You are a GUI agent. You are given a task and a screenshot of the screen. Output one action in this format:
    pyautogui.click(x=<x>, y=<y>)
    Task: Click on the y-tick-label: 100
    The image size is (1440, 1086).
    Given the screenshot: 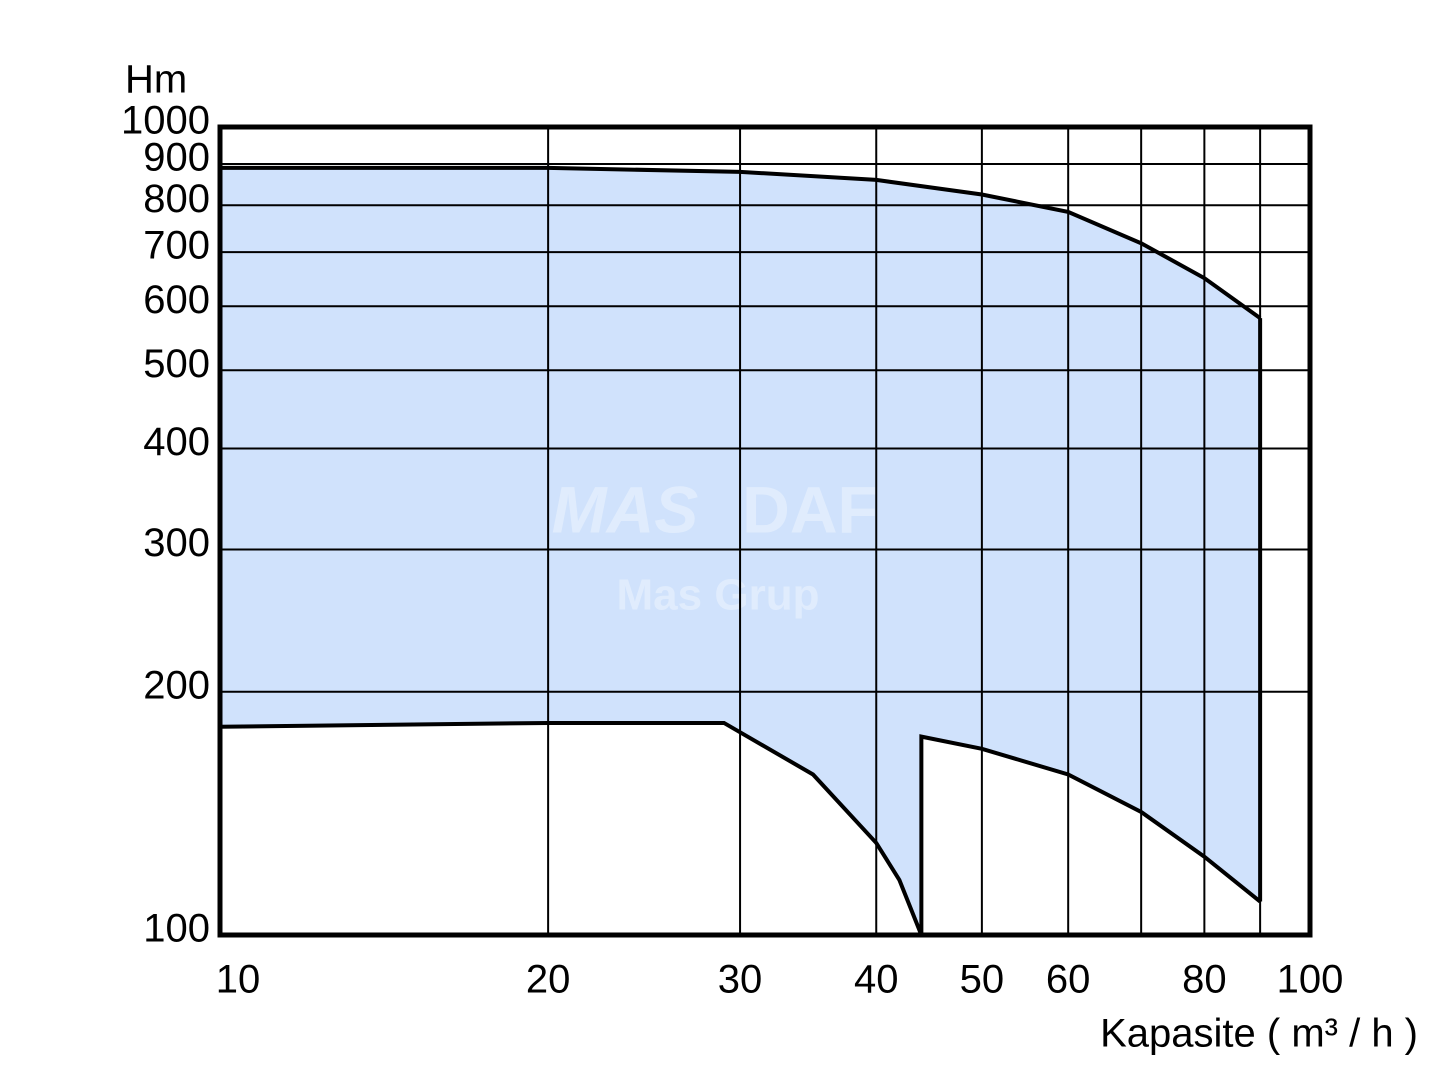 What is the action you would take?
    pyautogui.click(x=176, y=929)
    